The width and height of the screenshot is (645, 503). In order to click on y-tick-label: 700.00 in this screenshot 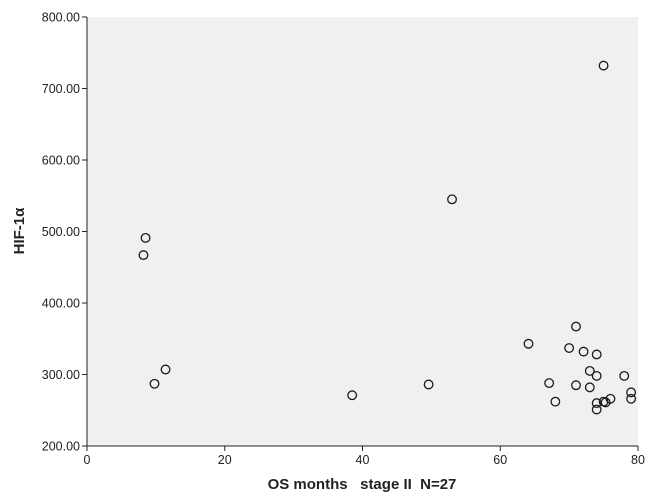, I will do `click(61, 89)`.